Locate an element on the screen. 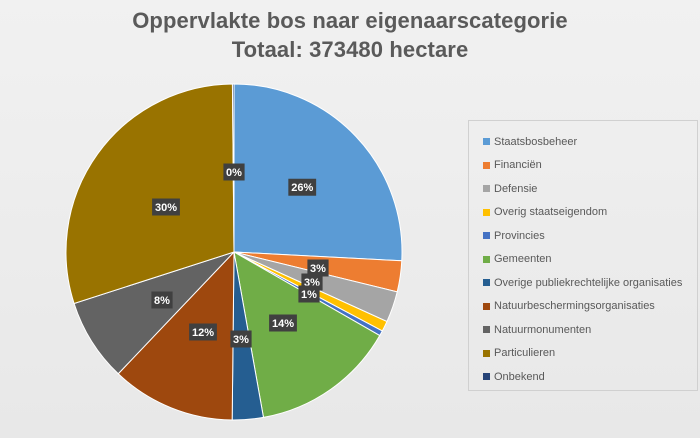 Image resolution: width=700 pixels, height=438 pixels. data-label-text-7: 12% is located at coordinates (203, 333).